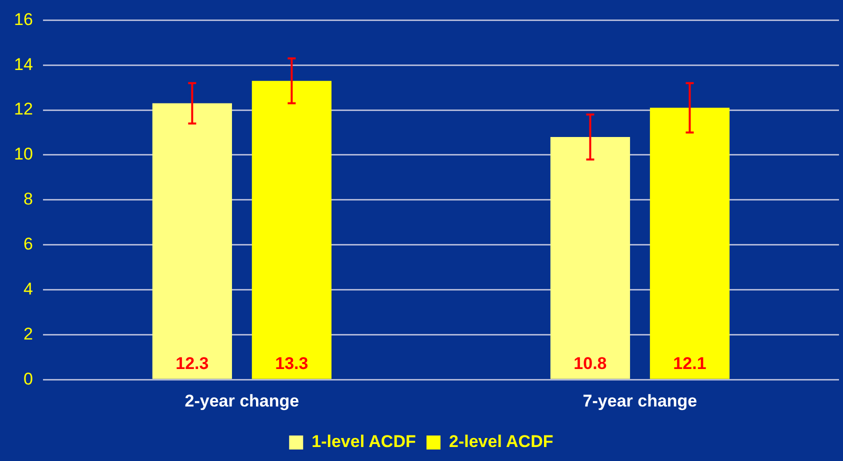 This screenshot has height=461, width=843. Describe the element at coordinates (28, 378) in the screenshot. I see `y-tick-label: 0` at that location.